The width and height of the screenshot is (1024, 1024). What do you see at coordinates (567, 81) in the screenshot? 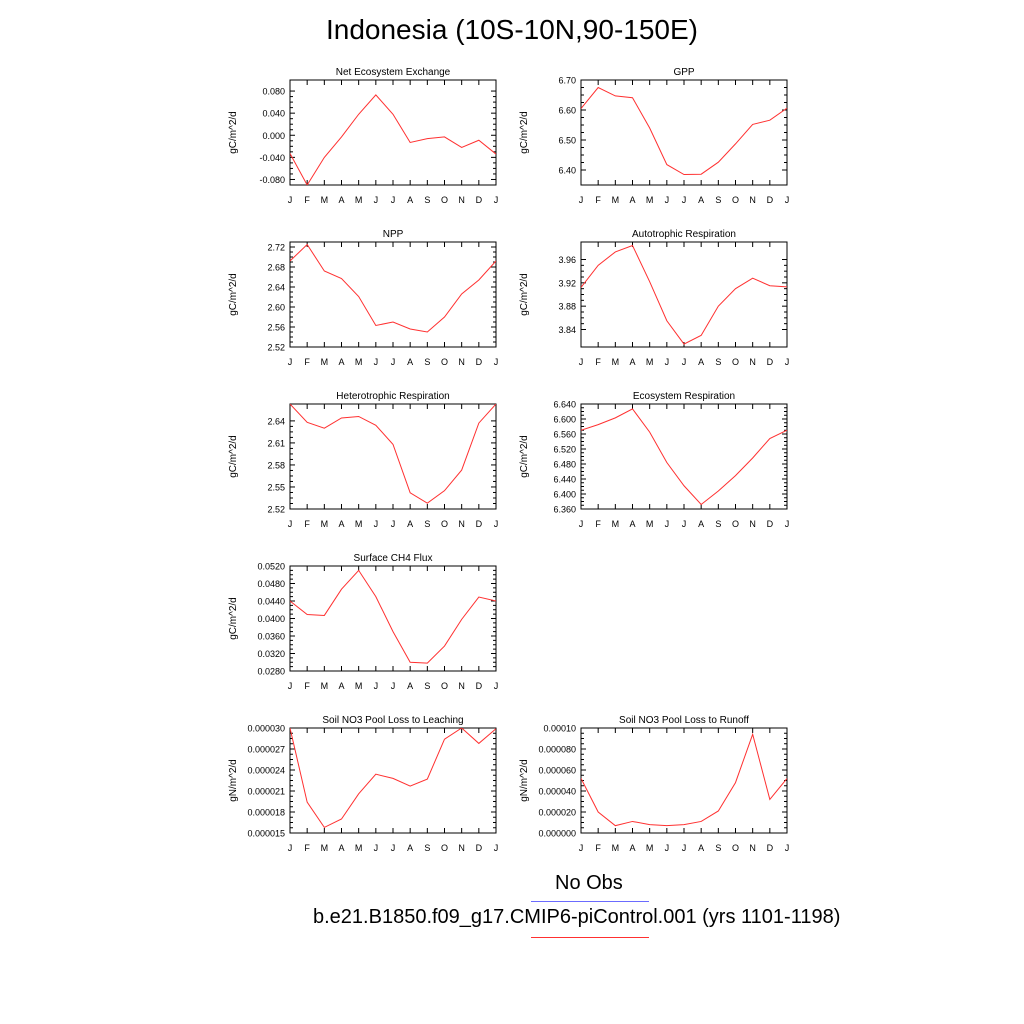
I see `gpp-ytick-label: 6.70` at bounding box center [567, 81].